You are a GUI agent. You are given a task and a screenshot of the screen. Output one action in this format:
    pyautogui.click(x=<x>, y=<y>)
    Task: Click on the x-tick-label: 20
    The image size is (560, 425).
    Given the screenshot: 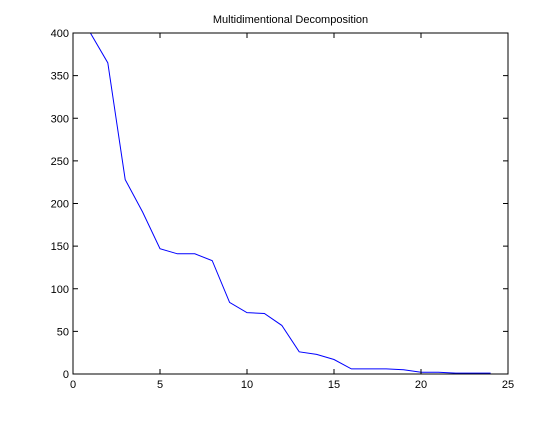 What is the action you would take?
    pyautogui.click(x=421, y=385)
    